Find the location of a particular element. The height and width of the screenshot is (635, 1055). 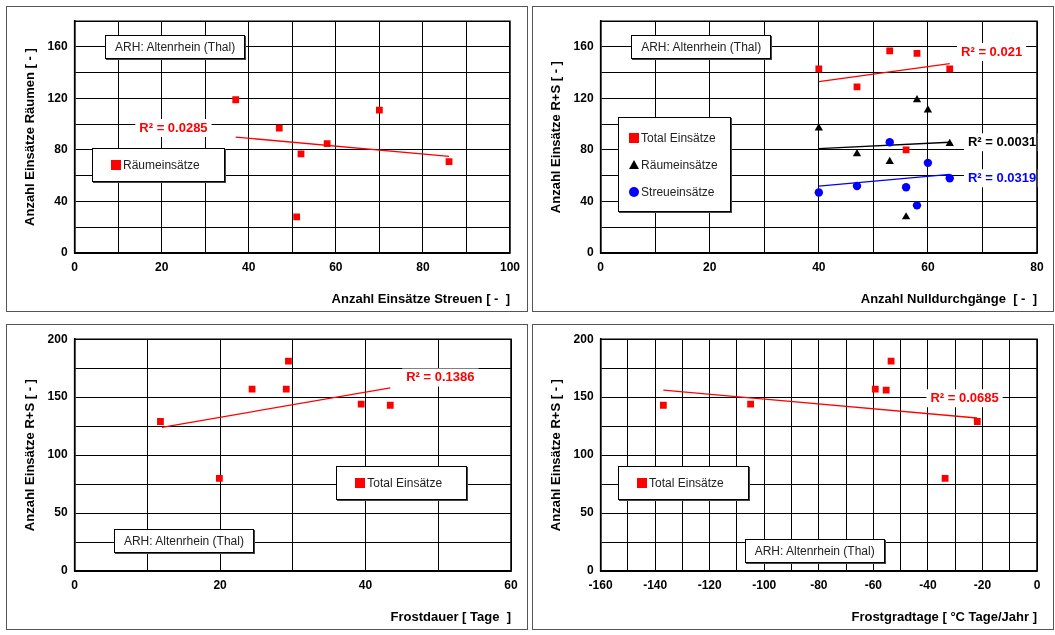

x-tick-label: -140 is located at coordinates (655, 584).